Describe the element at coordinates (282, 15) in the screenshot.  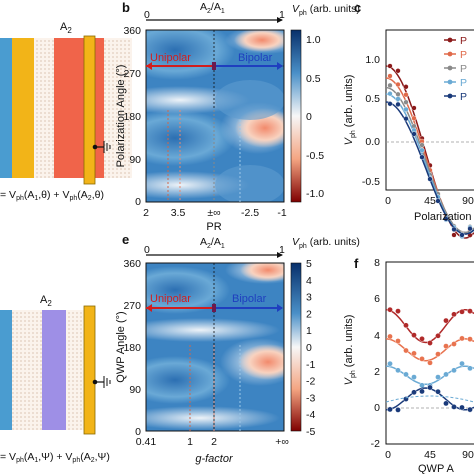
I see `top-axis-end: 1` at that location.